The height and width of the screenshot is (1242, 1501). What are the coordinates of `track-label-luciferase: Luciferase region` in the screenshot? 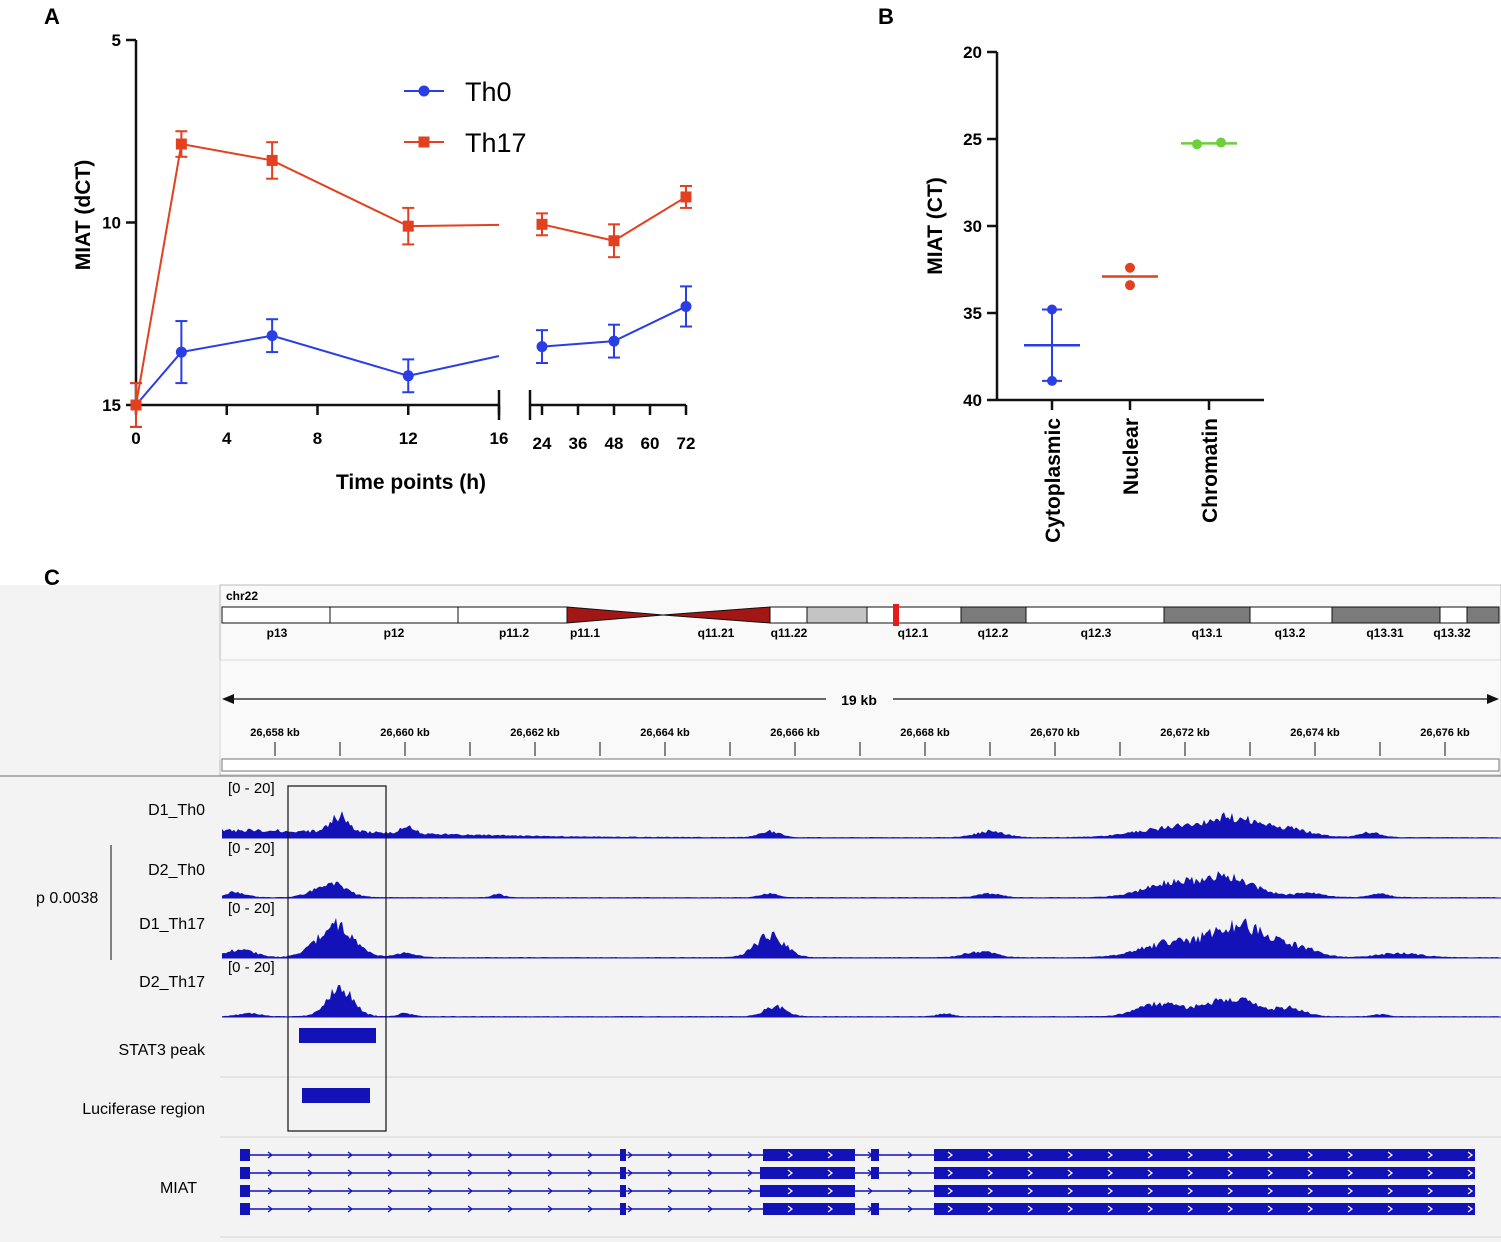 It's located at (143, 1109).